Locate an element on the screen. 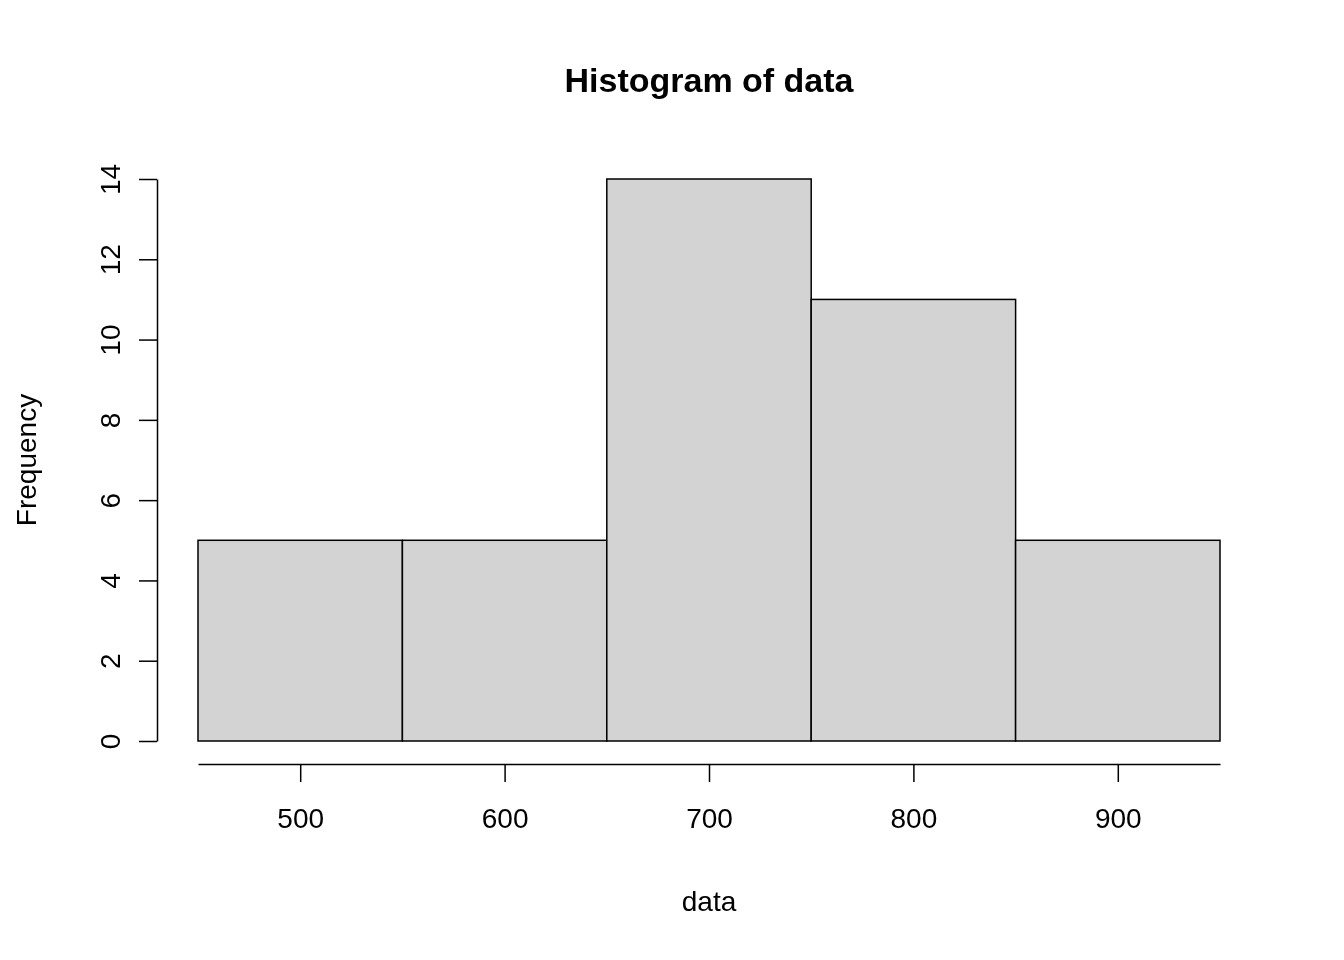 This screenshot has width=1344, height=960. y-tick-label: 6 is located at coordinates (110, 500).